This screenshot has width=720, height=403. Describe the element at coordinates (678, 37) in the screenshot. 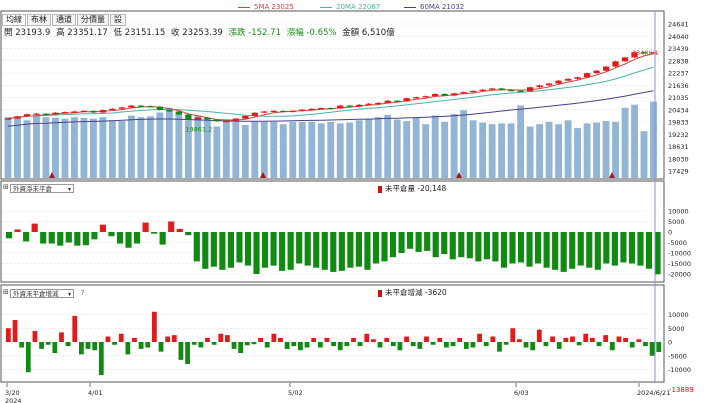

I see `price-tick-label: 24040` at that location.